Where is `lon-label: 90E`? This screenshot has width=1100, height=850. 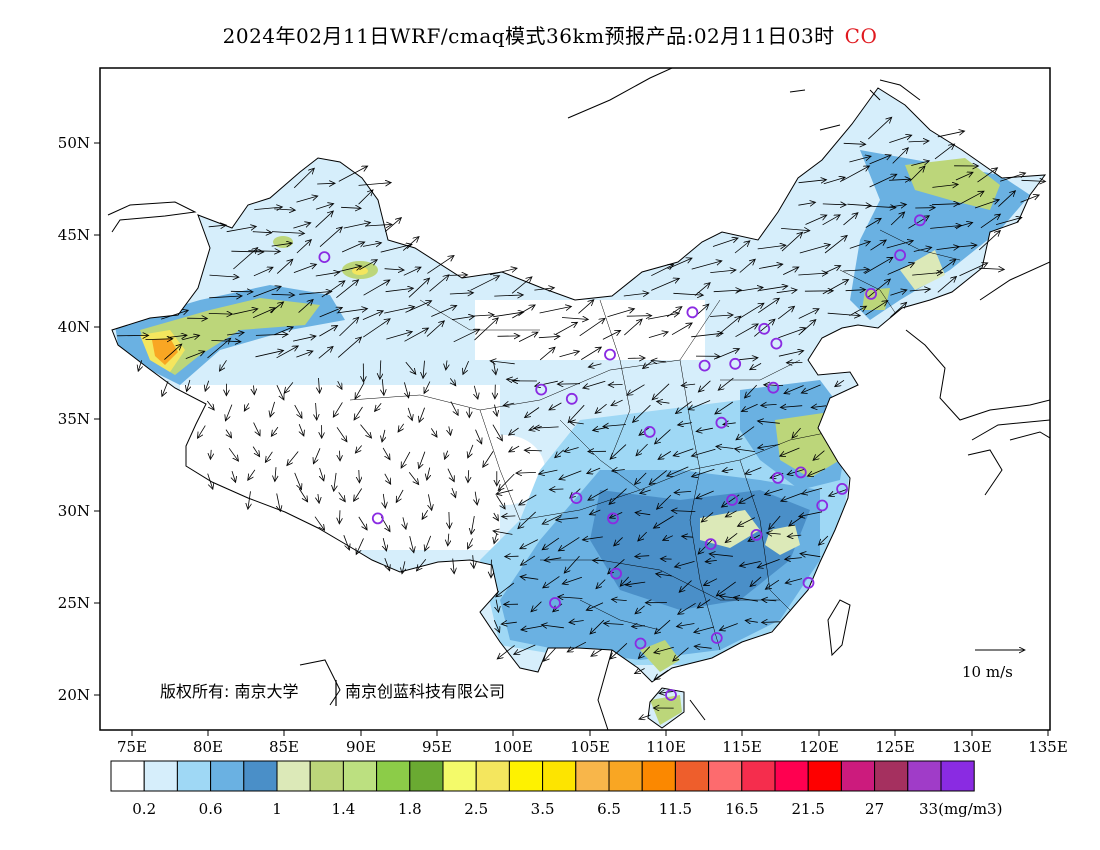 lon-label: 90E is located at coordinates (361, 747).